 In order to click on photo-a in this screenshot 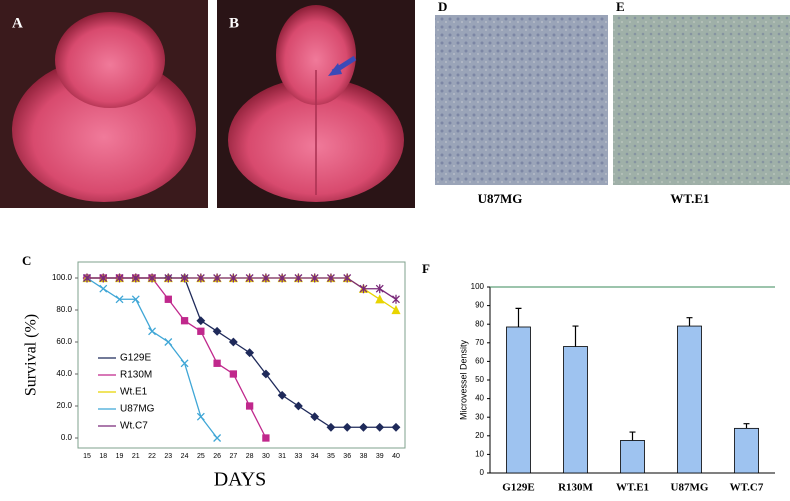, I will do `click(104, 104)`.